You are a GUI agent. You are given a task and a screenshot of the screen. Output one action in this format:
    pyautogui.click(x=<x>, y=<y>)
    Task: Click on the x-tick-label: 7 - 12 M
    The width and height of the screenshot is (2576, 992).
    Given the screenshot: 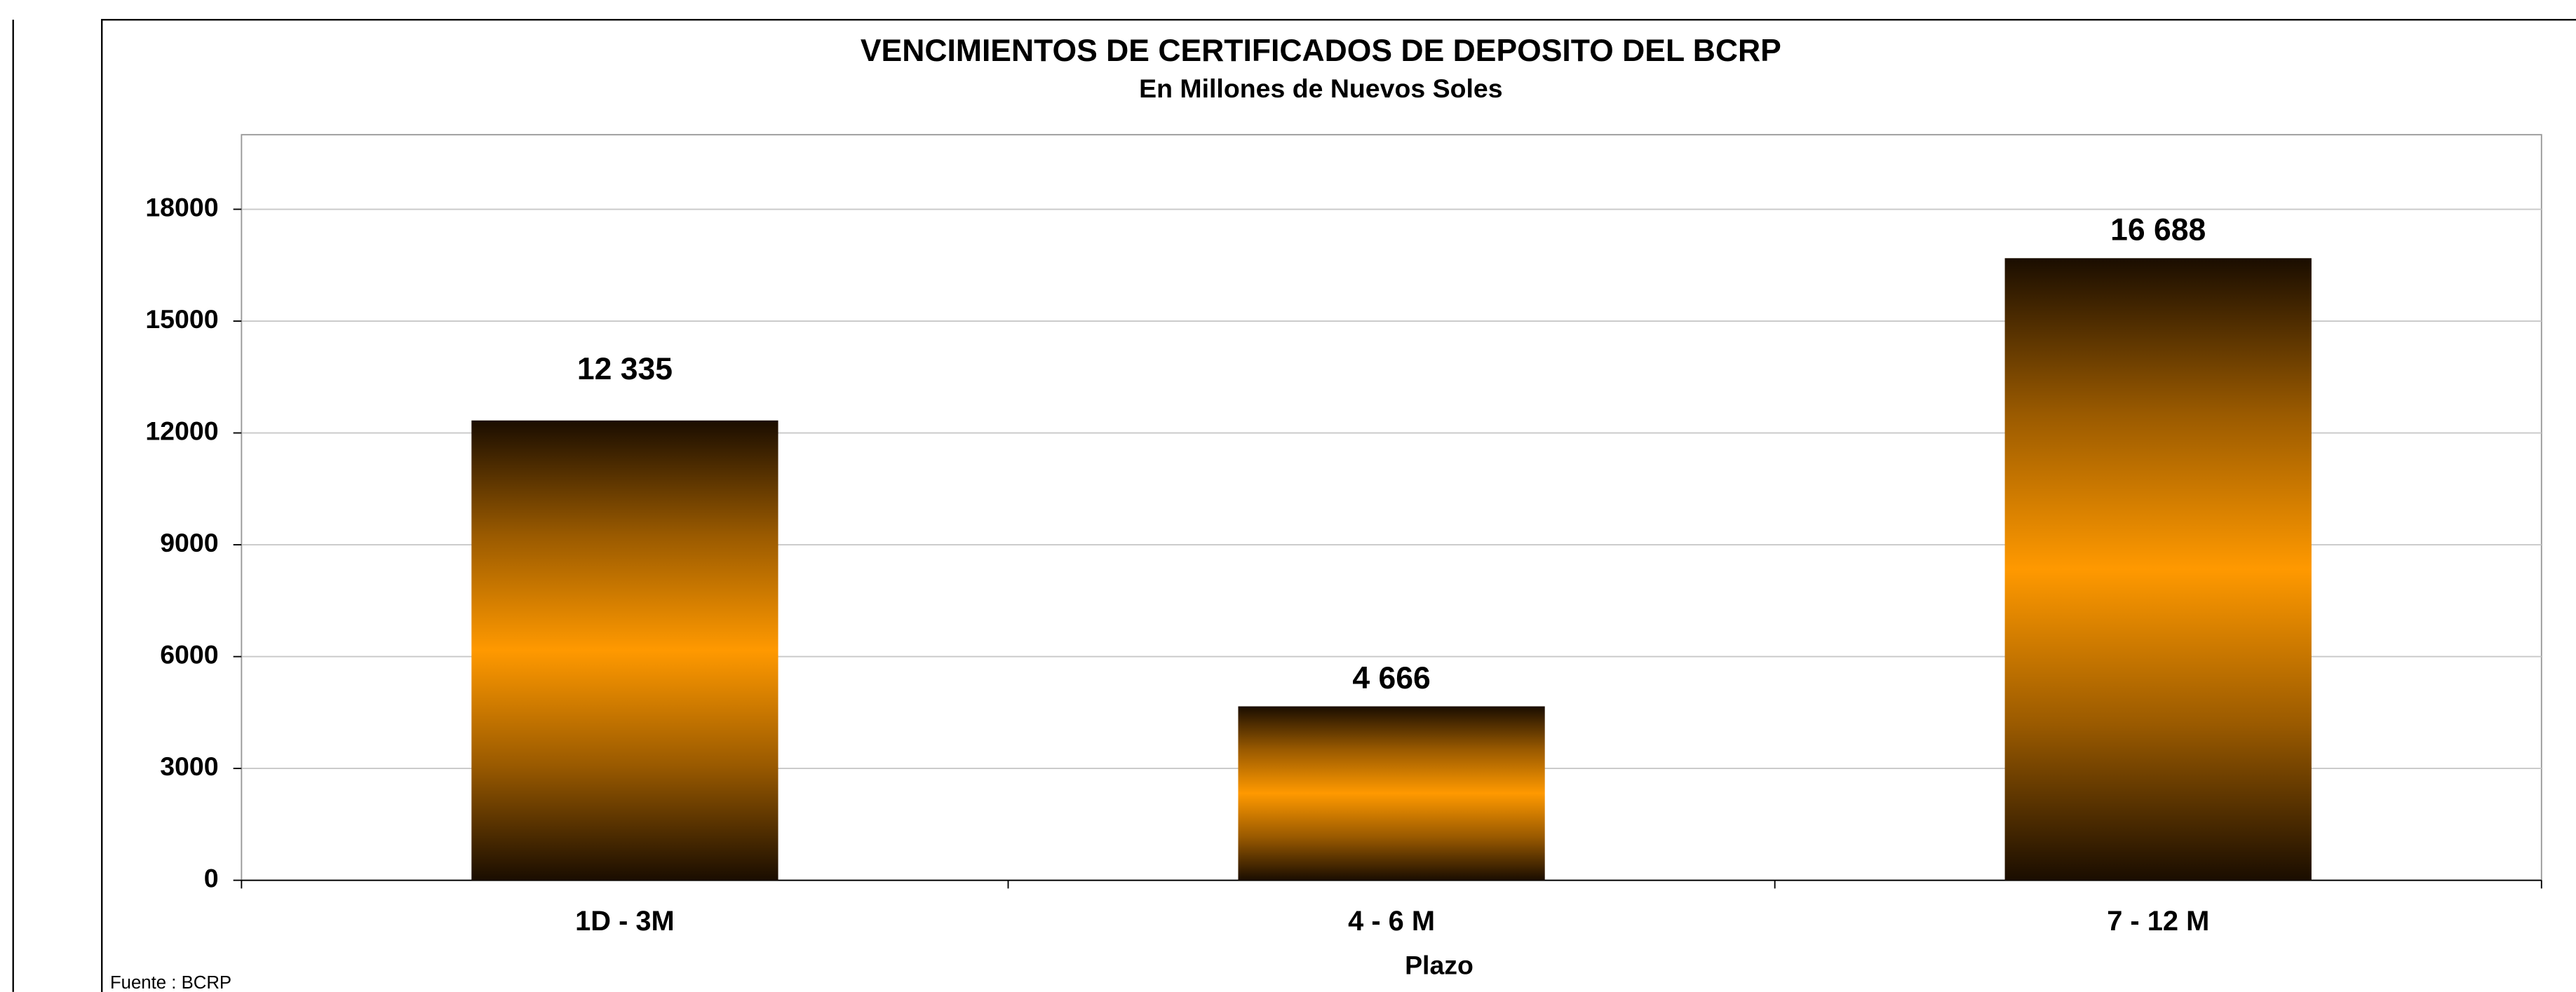 What is the action you would take?
    pyautogui.click(x=2158, y=921)
    